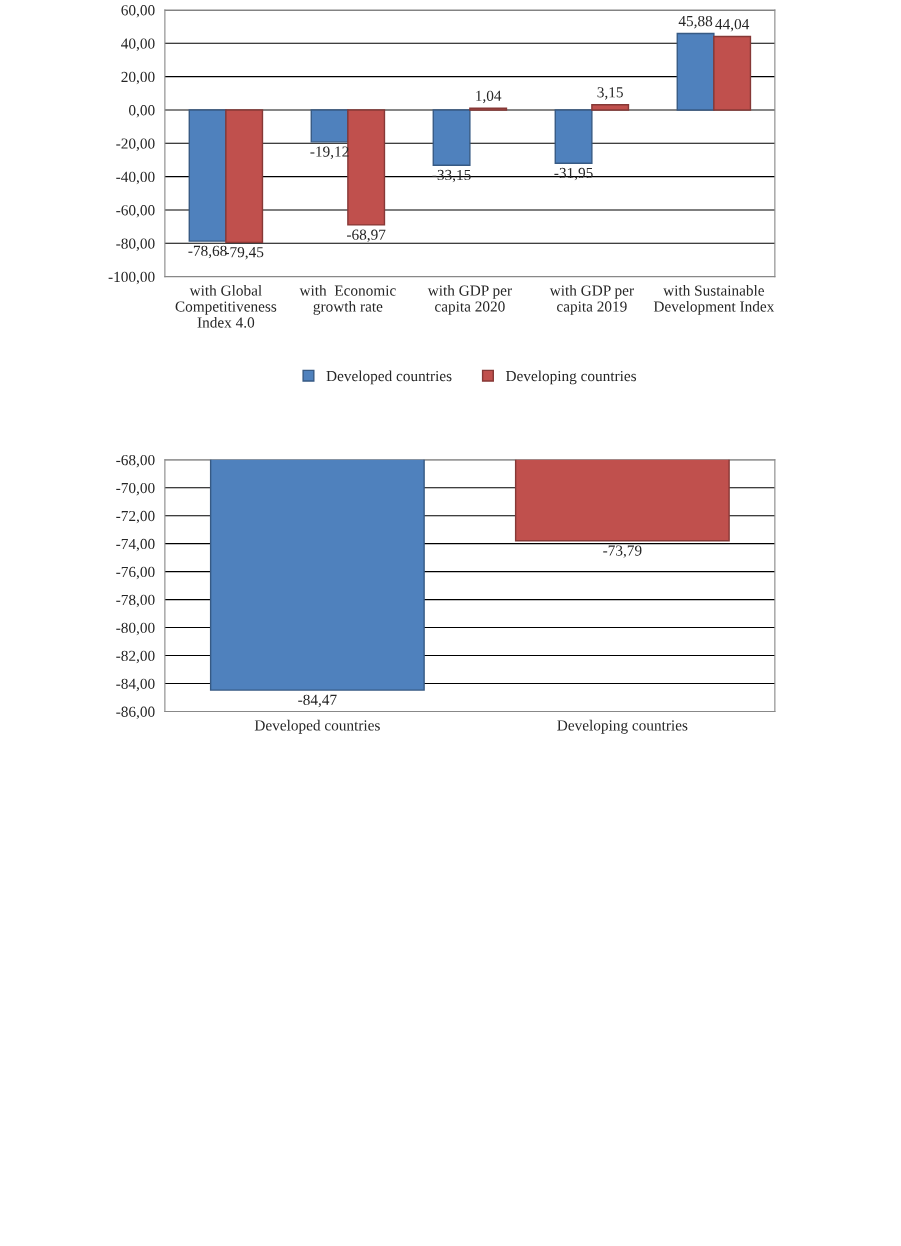  I want to click on y-tick-label: -78,00, so click(135, 601).